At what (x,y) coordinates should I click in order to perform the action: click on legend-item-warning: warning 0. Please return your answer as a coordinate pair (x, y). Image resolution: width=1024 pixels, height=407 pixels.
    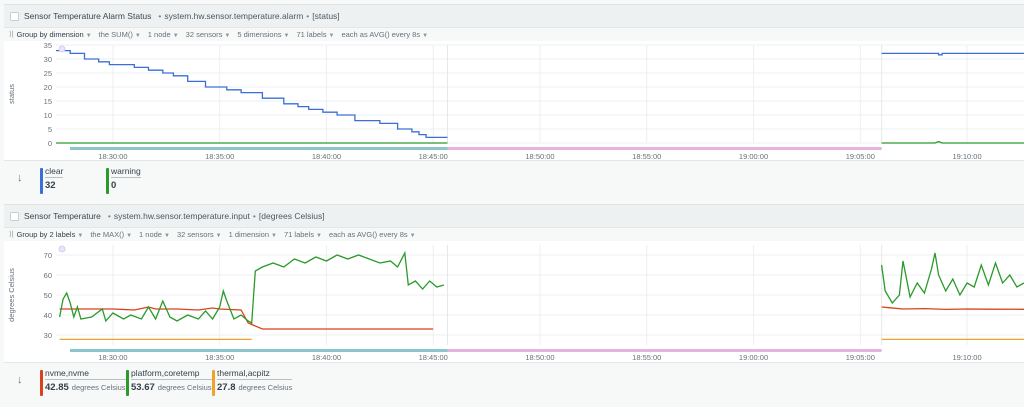
    Looking at the image, I should click on (123, 181).